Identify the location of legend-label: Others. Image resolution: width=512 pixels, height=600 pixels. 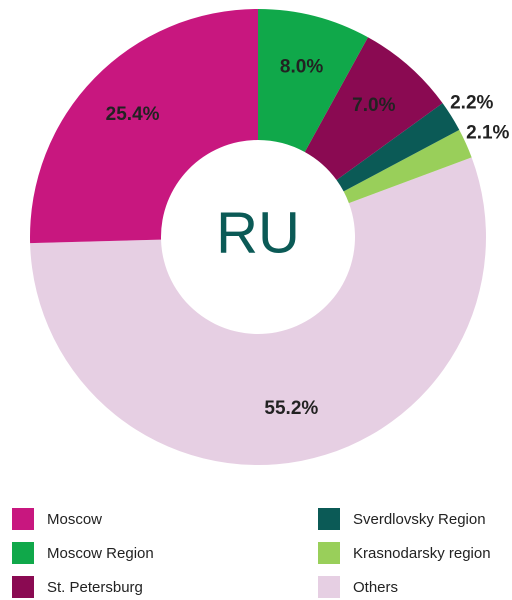
(375, 587).